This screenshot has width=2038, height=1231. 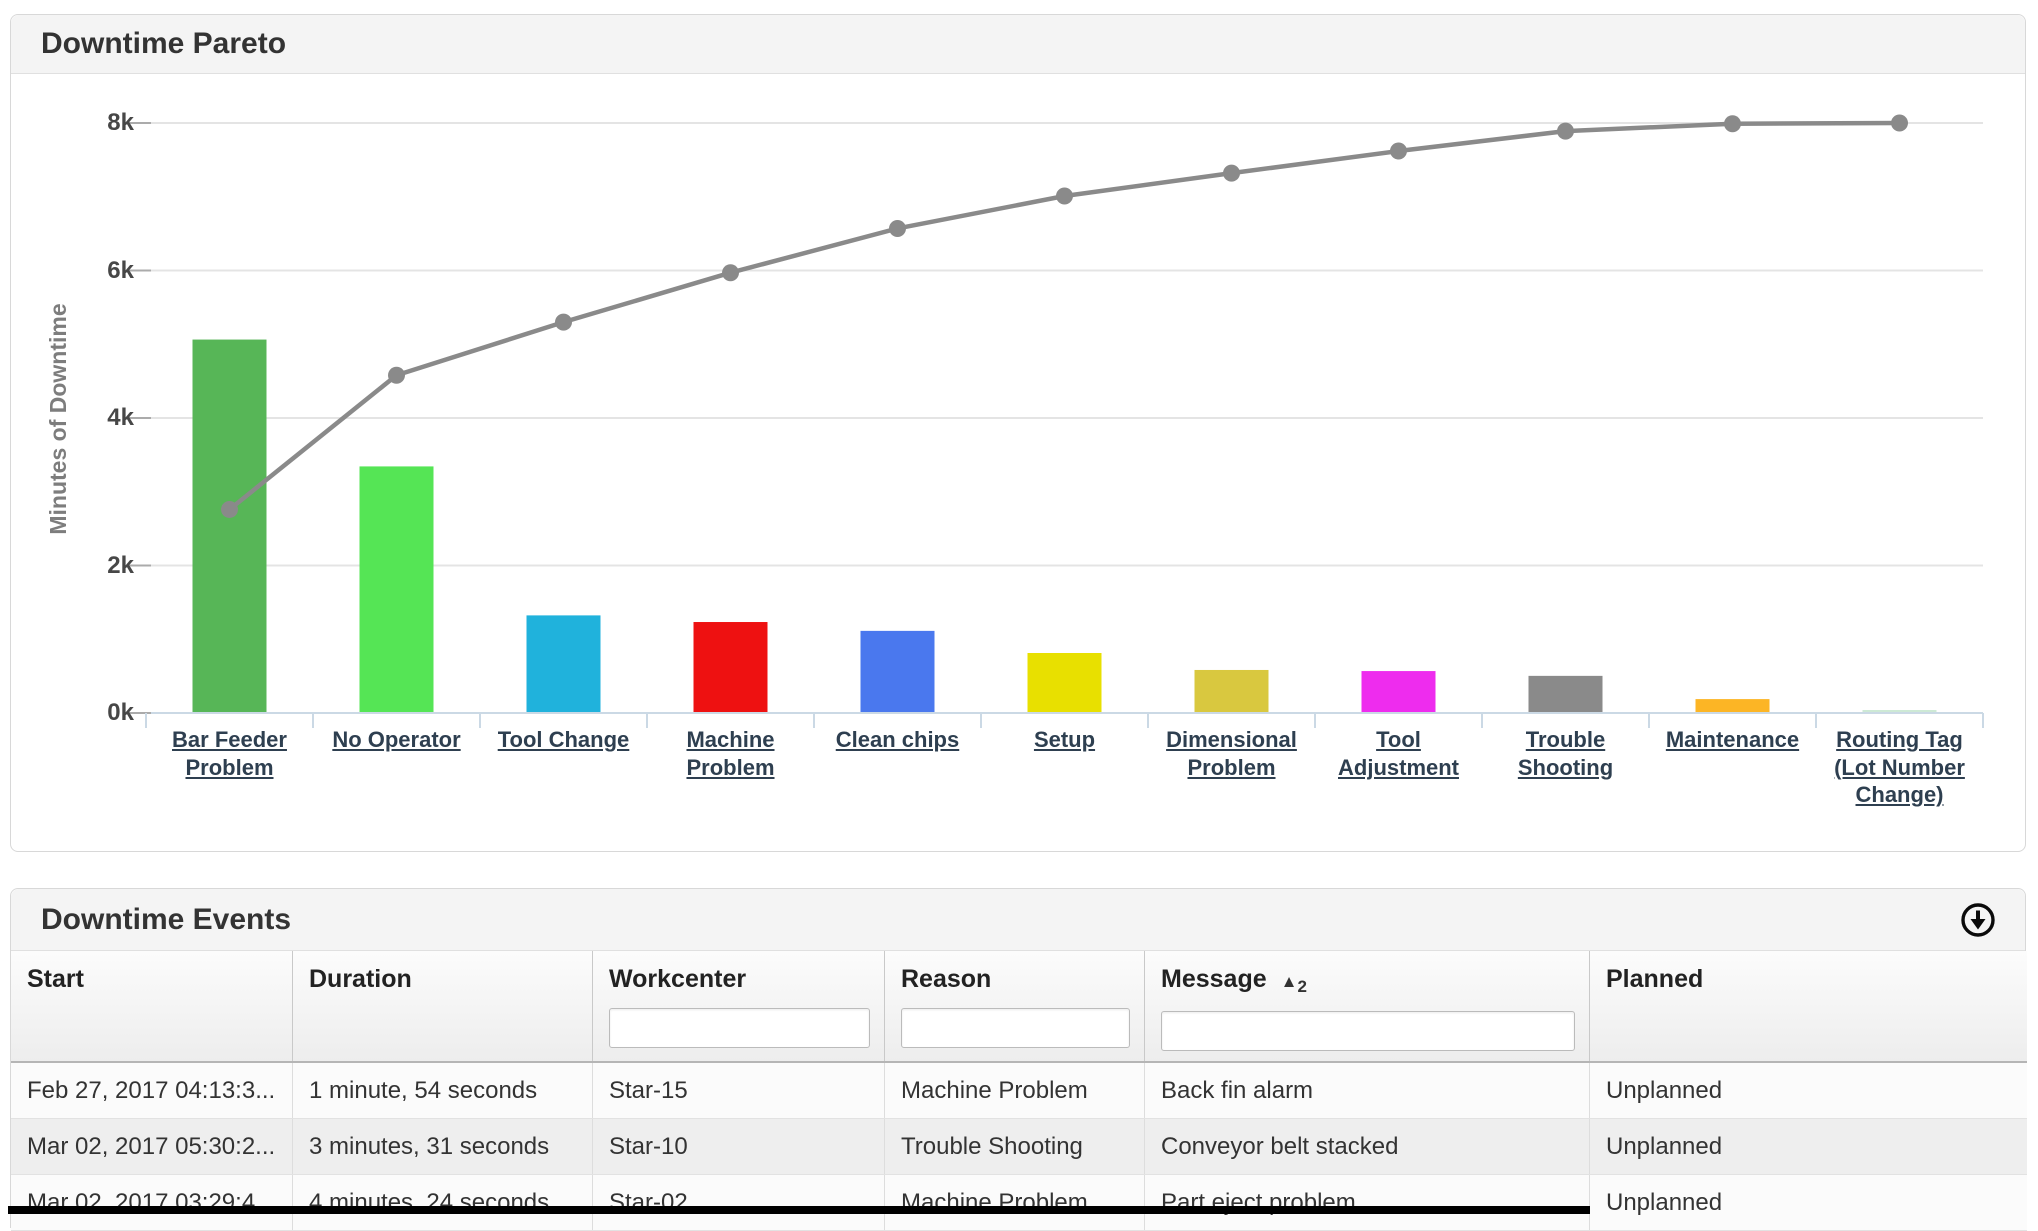 I want to click on bar-setup, so click(x=1064, y=682).